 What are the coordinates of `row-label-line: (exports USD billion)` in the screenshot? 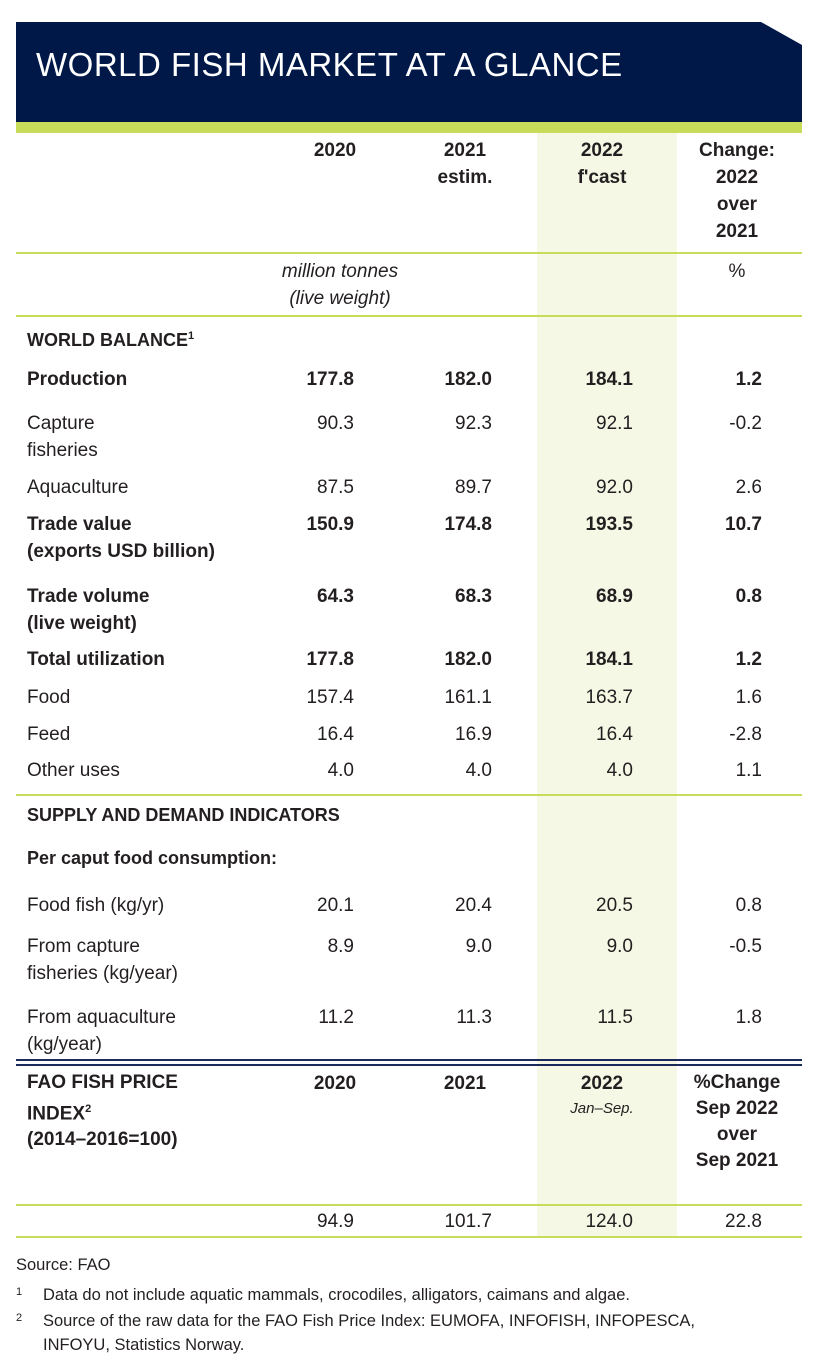 It's located at (121, 551).